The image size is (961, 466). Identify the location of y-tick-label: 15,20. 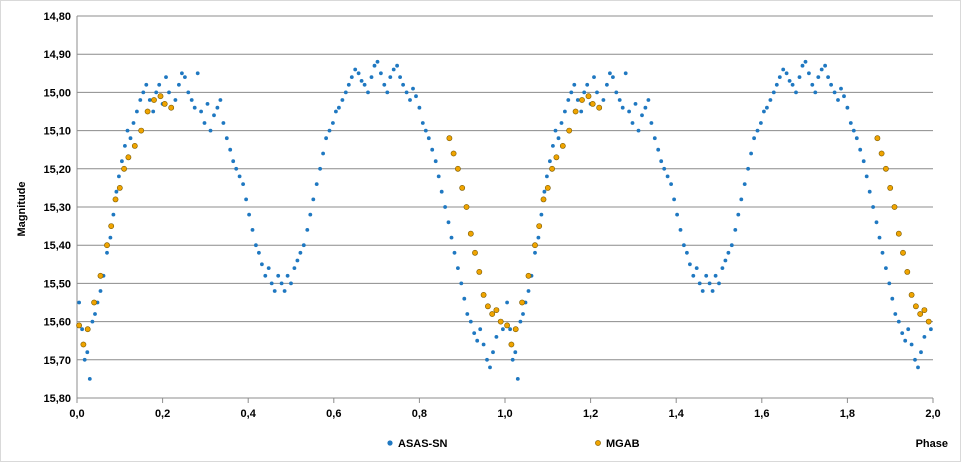
(57, 170).